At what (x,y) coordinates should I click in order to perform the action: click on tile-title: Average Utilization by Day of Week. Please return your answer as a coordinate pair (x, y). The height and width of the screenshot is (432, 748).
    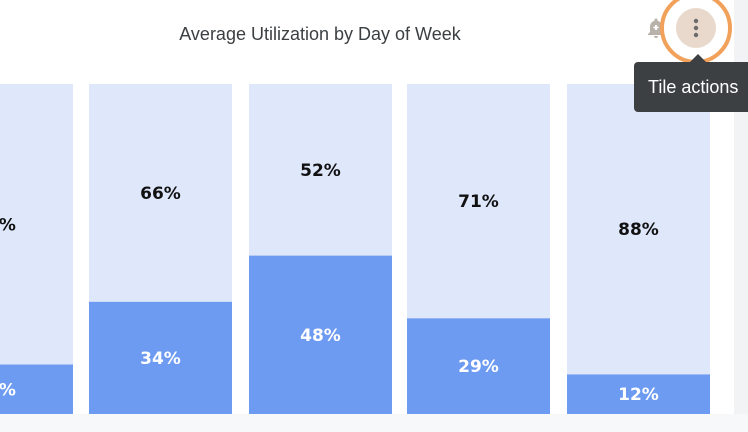
    Looking at the image, I should click on (320, 34).